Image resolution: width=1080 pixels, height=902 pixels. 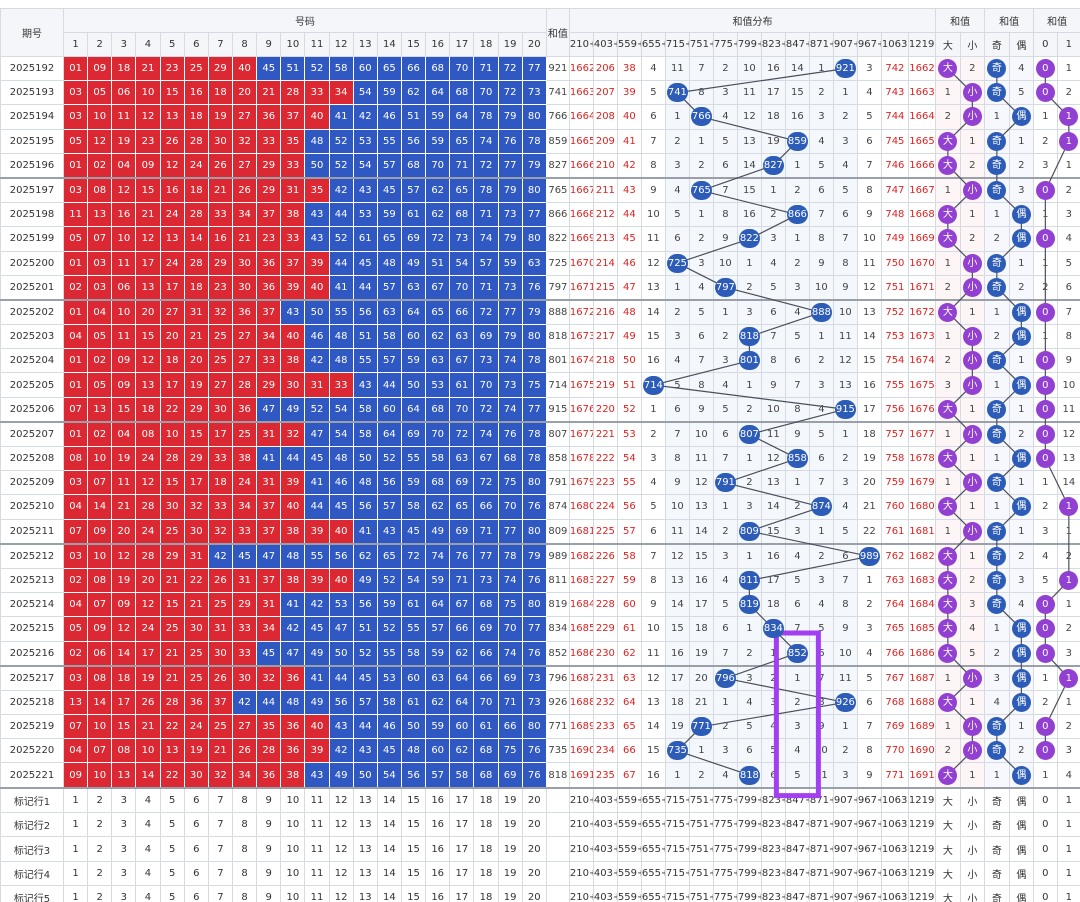 I want to click on drawn-number: 62, so click(x=413, y=93).